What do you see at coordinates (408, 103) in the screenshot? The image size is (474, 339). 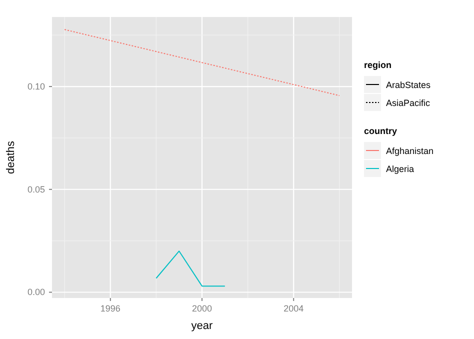 I see `text: AsiaPacific` at bounding box center [408, 103].